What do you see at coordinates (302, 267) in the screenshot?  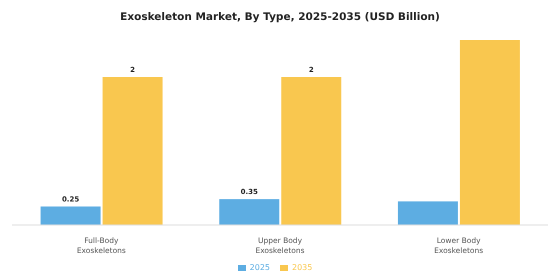 I see `legend-label: 2035` at bounding box center [302, 267].